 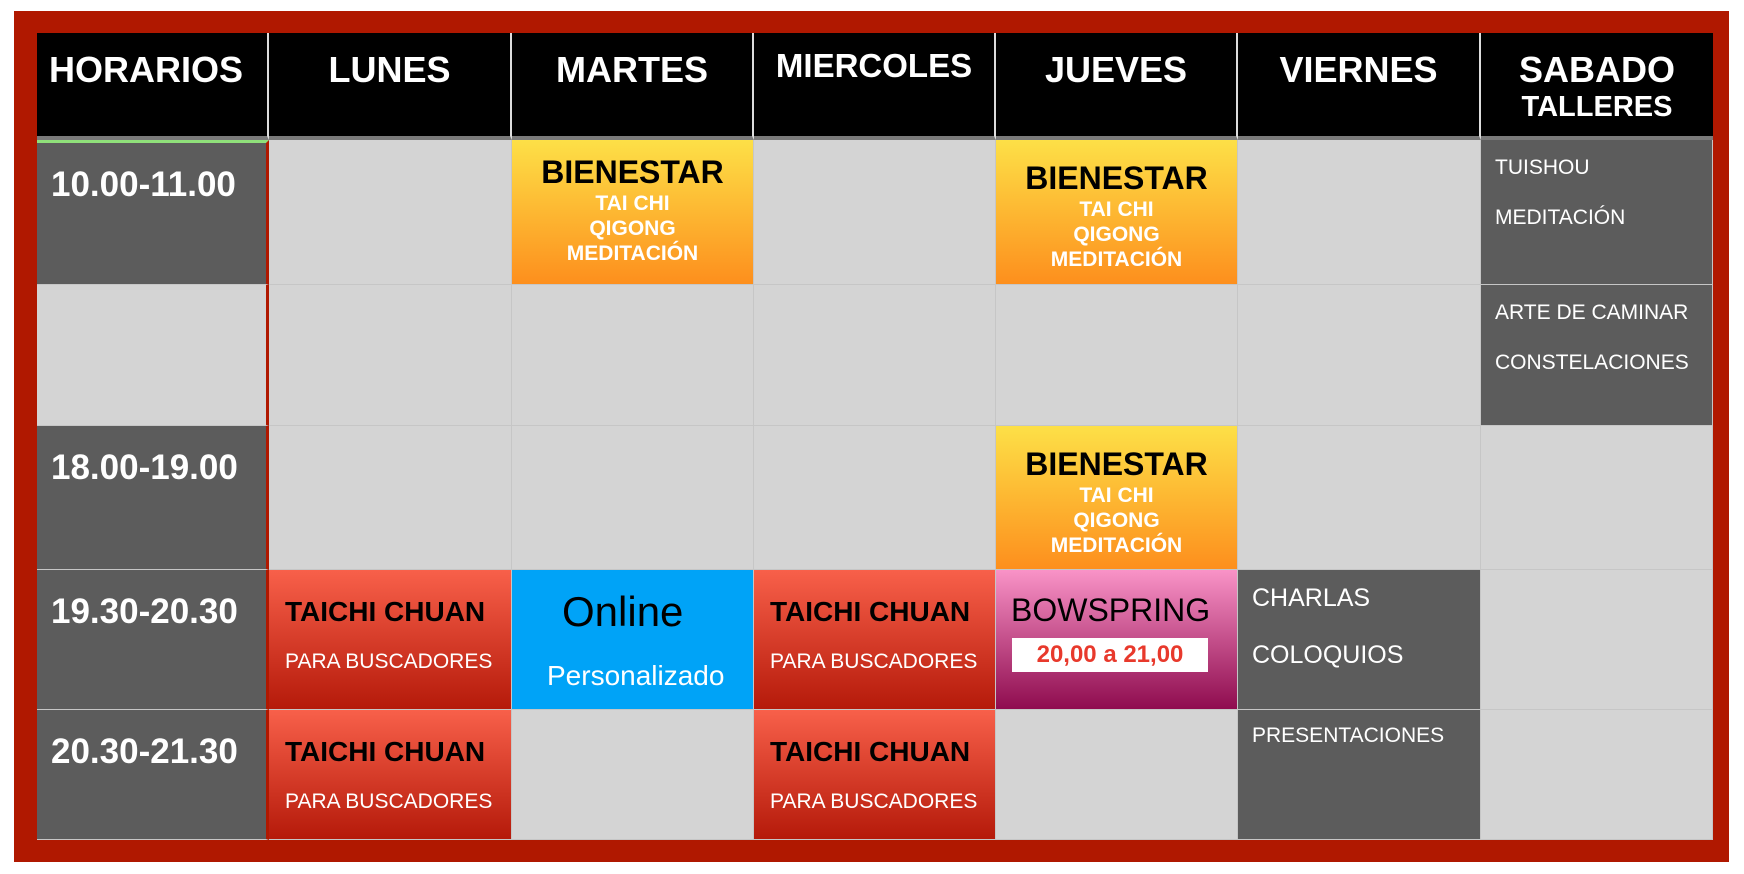 I want to click on header-sabado: SABADO TALLERES, so click(x=1597, y=86).